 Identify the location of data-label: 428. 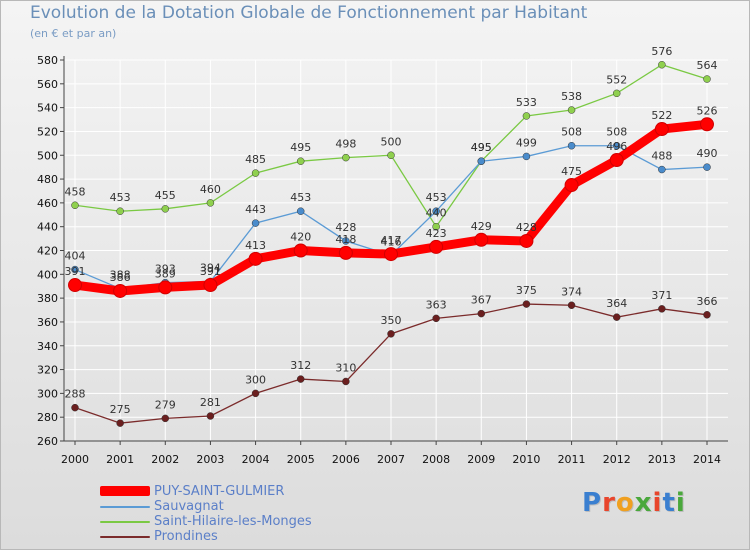
(526, 227).